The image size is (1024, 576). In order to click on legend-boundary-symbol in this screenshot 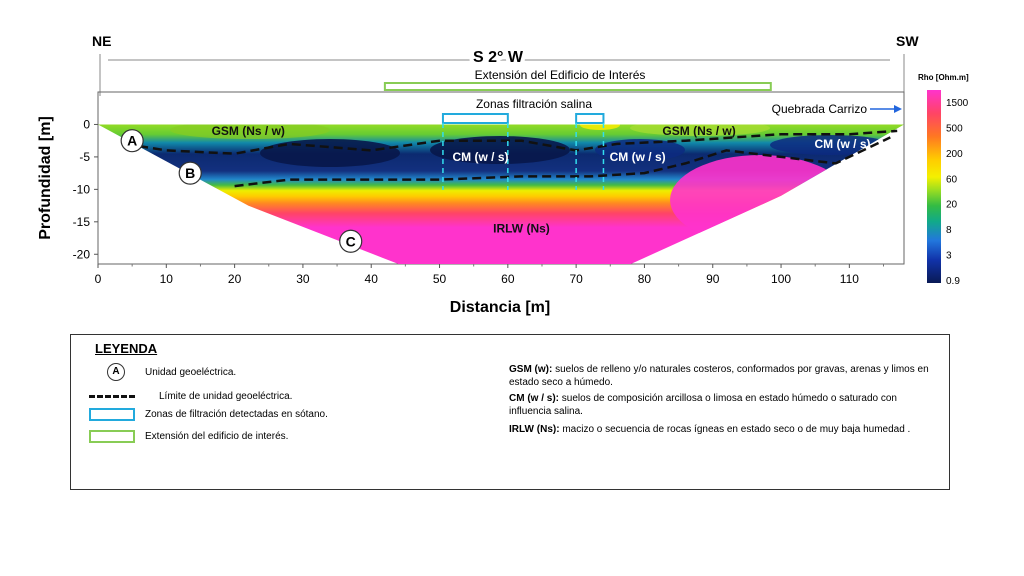, I will do `click(112, 396)`.